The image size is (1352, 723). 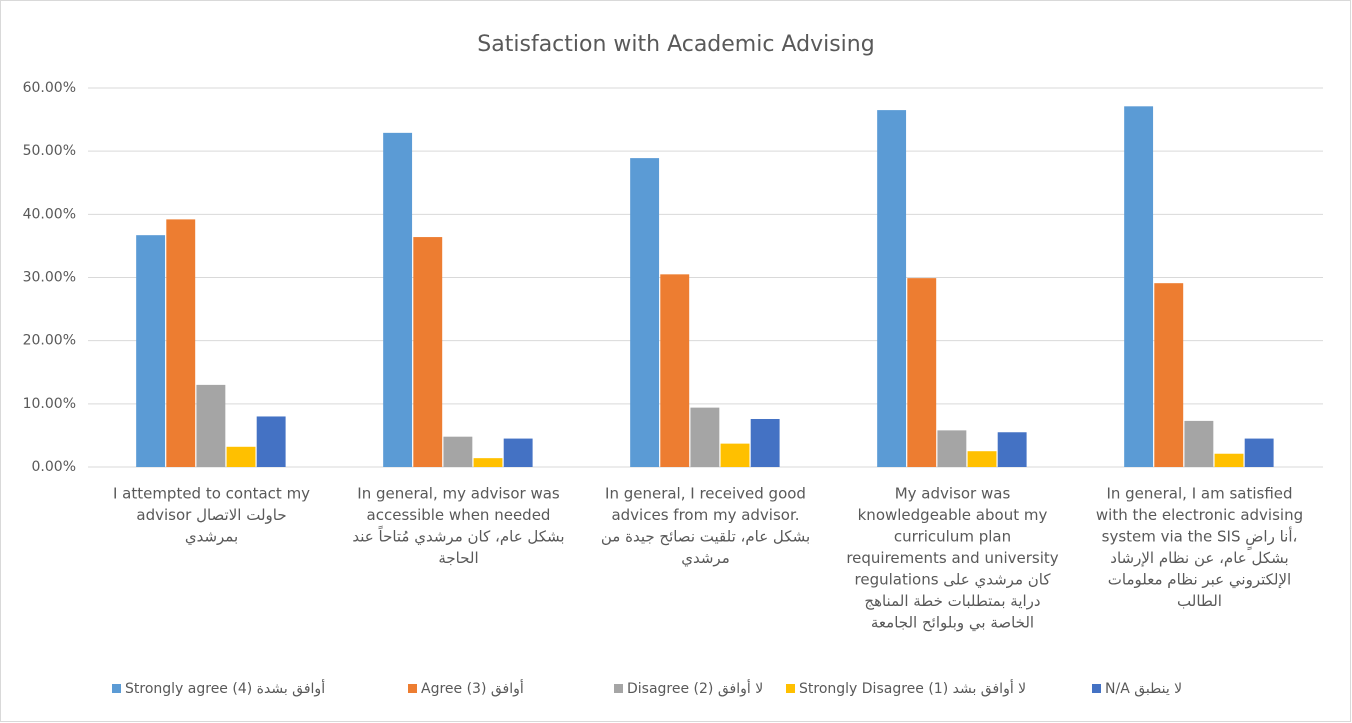 I want to click on x-tick-label: curriculum plan, so click(x=952, y=537).